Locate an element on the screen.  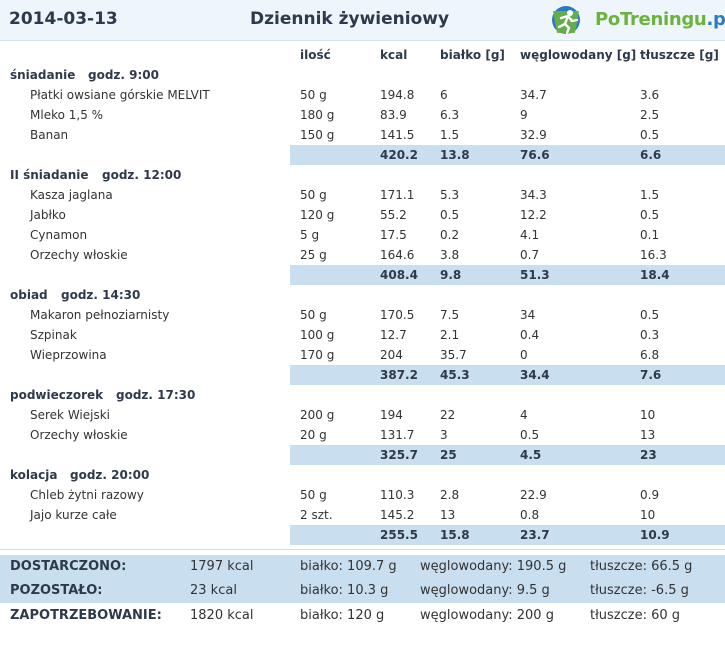
food-item-row: Wieprzowina 170 g 204 35.7 0 6.8 is located at coordinates (362, 355).